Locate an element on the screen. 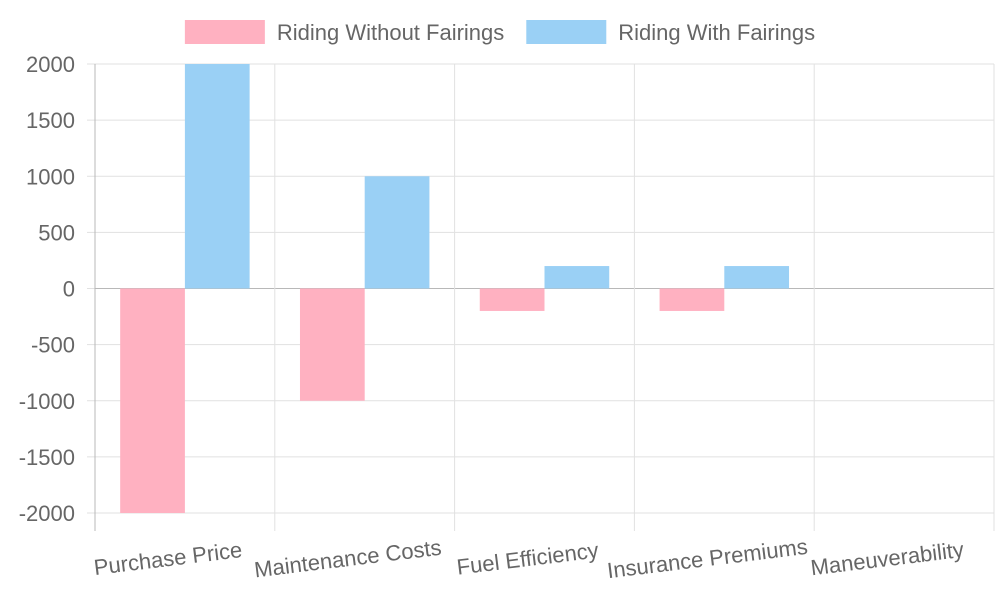 The width and height of the screenshot is (1000, 605). y-tick-label: 2000 is located at coordinates (50, 64).